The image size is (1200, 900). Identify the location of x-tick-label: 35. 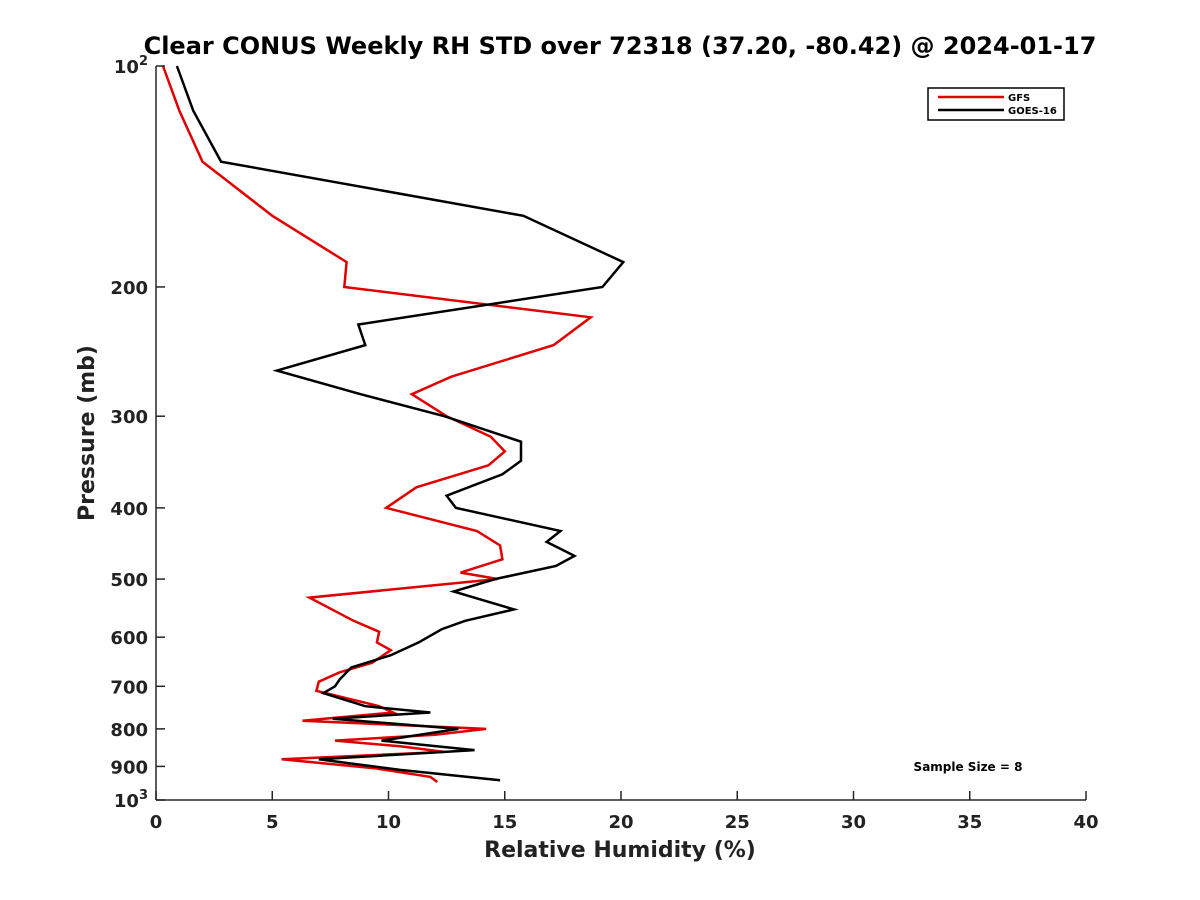
(969, 822).